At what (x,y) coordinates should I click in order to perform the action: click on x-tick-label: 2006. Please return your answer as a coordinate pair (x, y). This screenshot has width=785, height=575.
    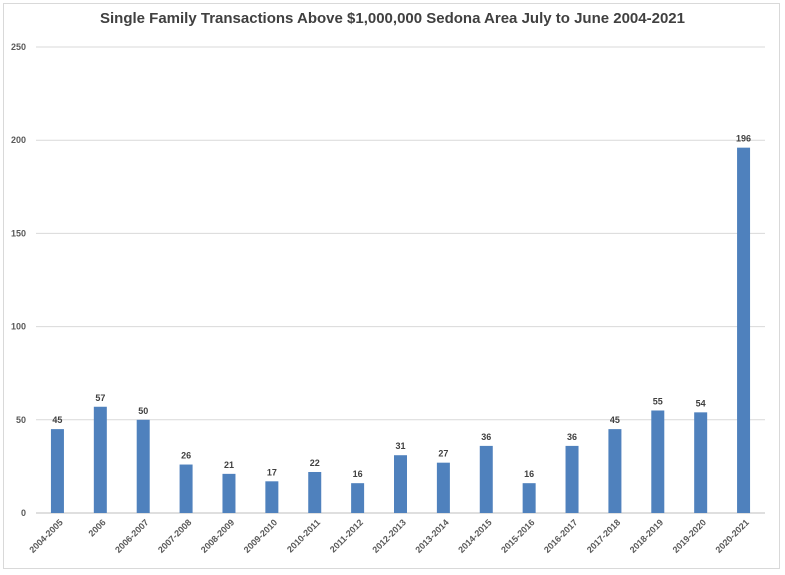
    Looking at the image, I should click on (97, 527).